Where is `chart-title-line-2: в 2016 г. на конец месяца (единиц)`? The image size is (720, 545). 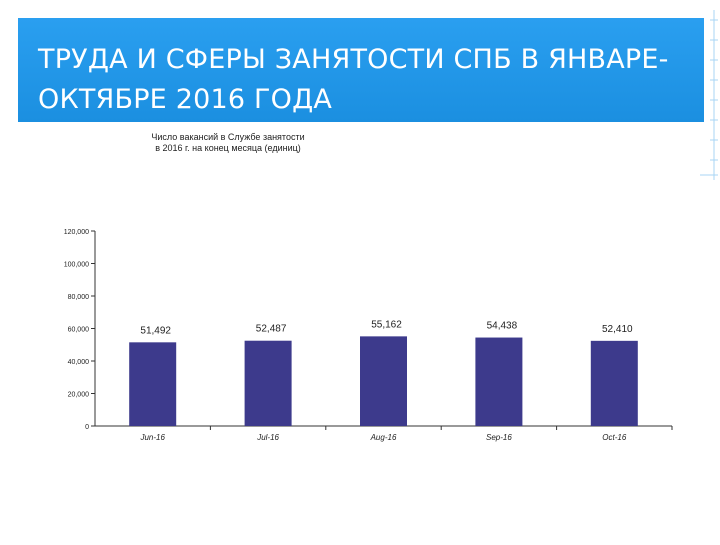
chart-title-line-2: в 2016 г. на конец месяца (единиц) is located at coordinates (228, 148).